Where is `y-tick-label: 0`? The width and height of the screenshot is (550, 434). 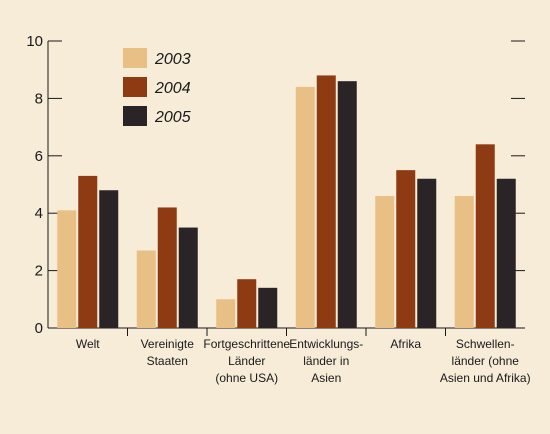
y-tick-label: 0 is located at coordinates (39, 328).